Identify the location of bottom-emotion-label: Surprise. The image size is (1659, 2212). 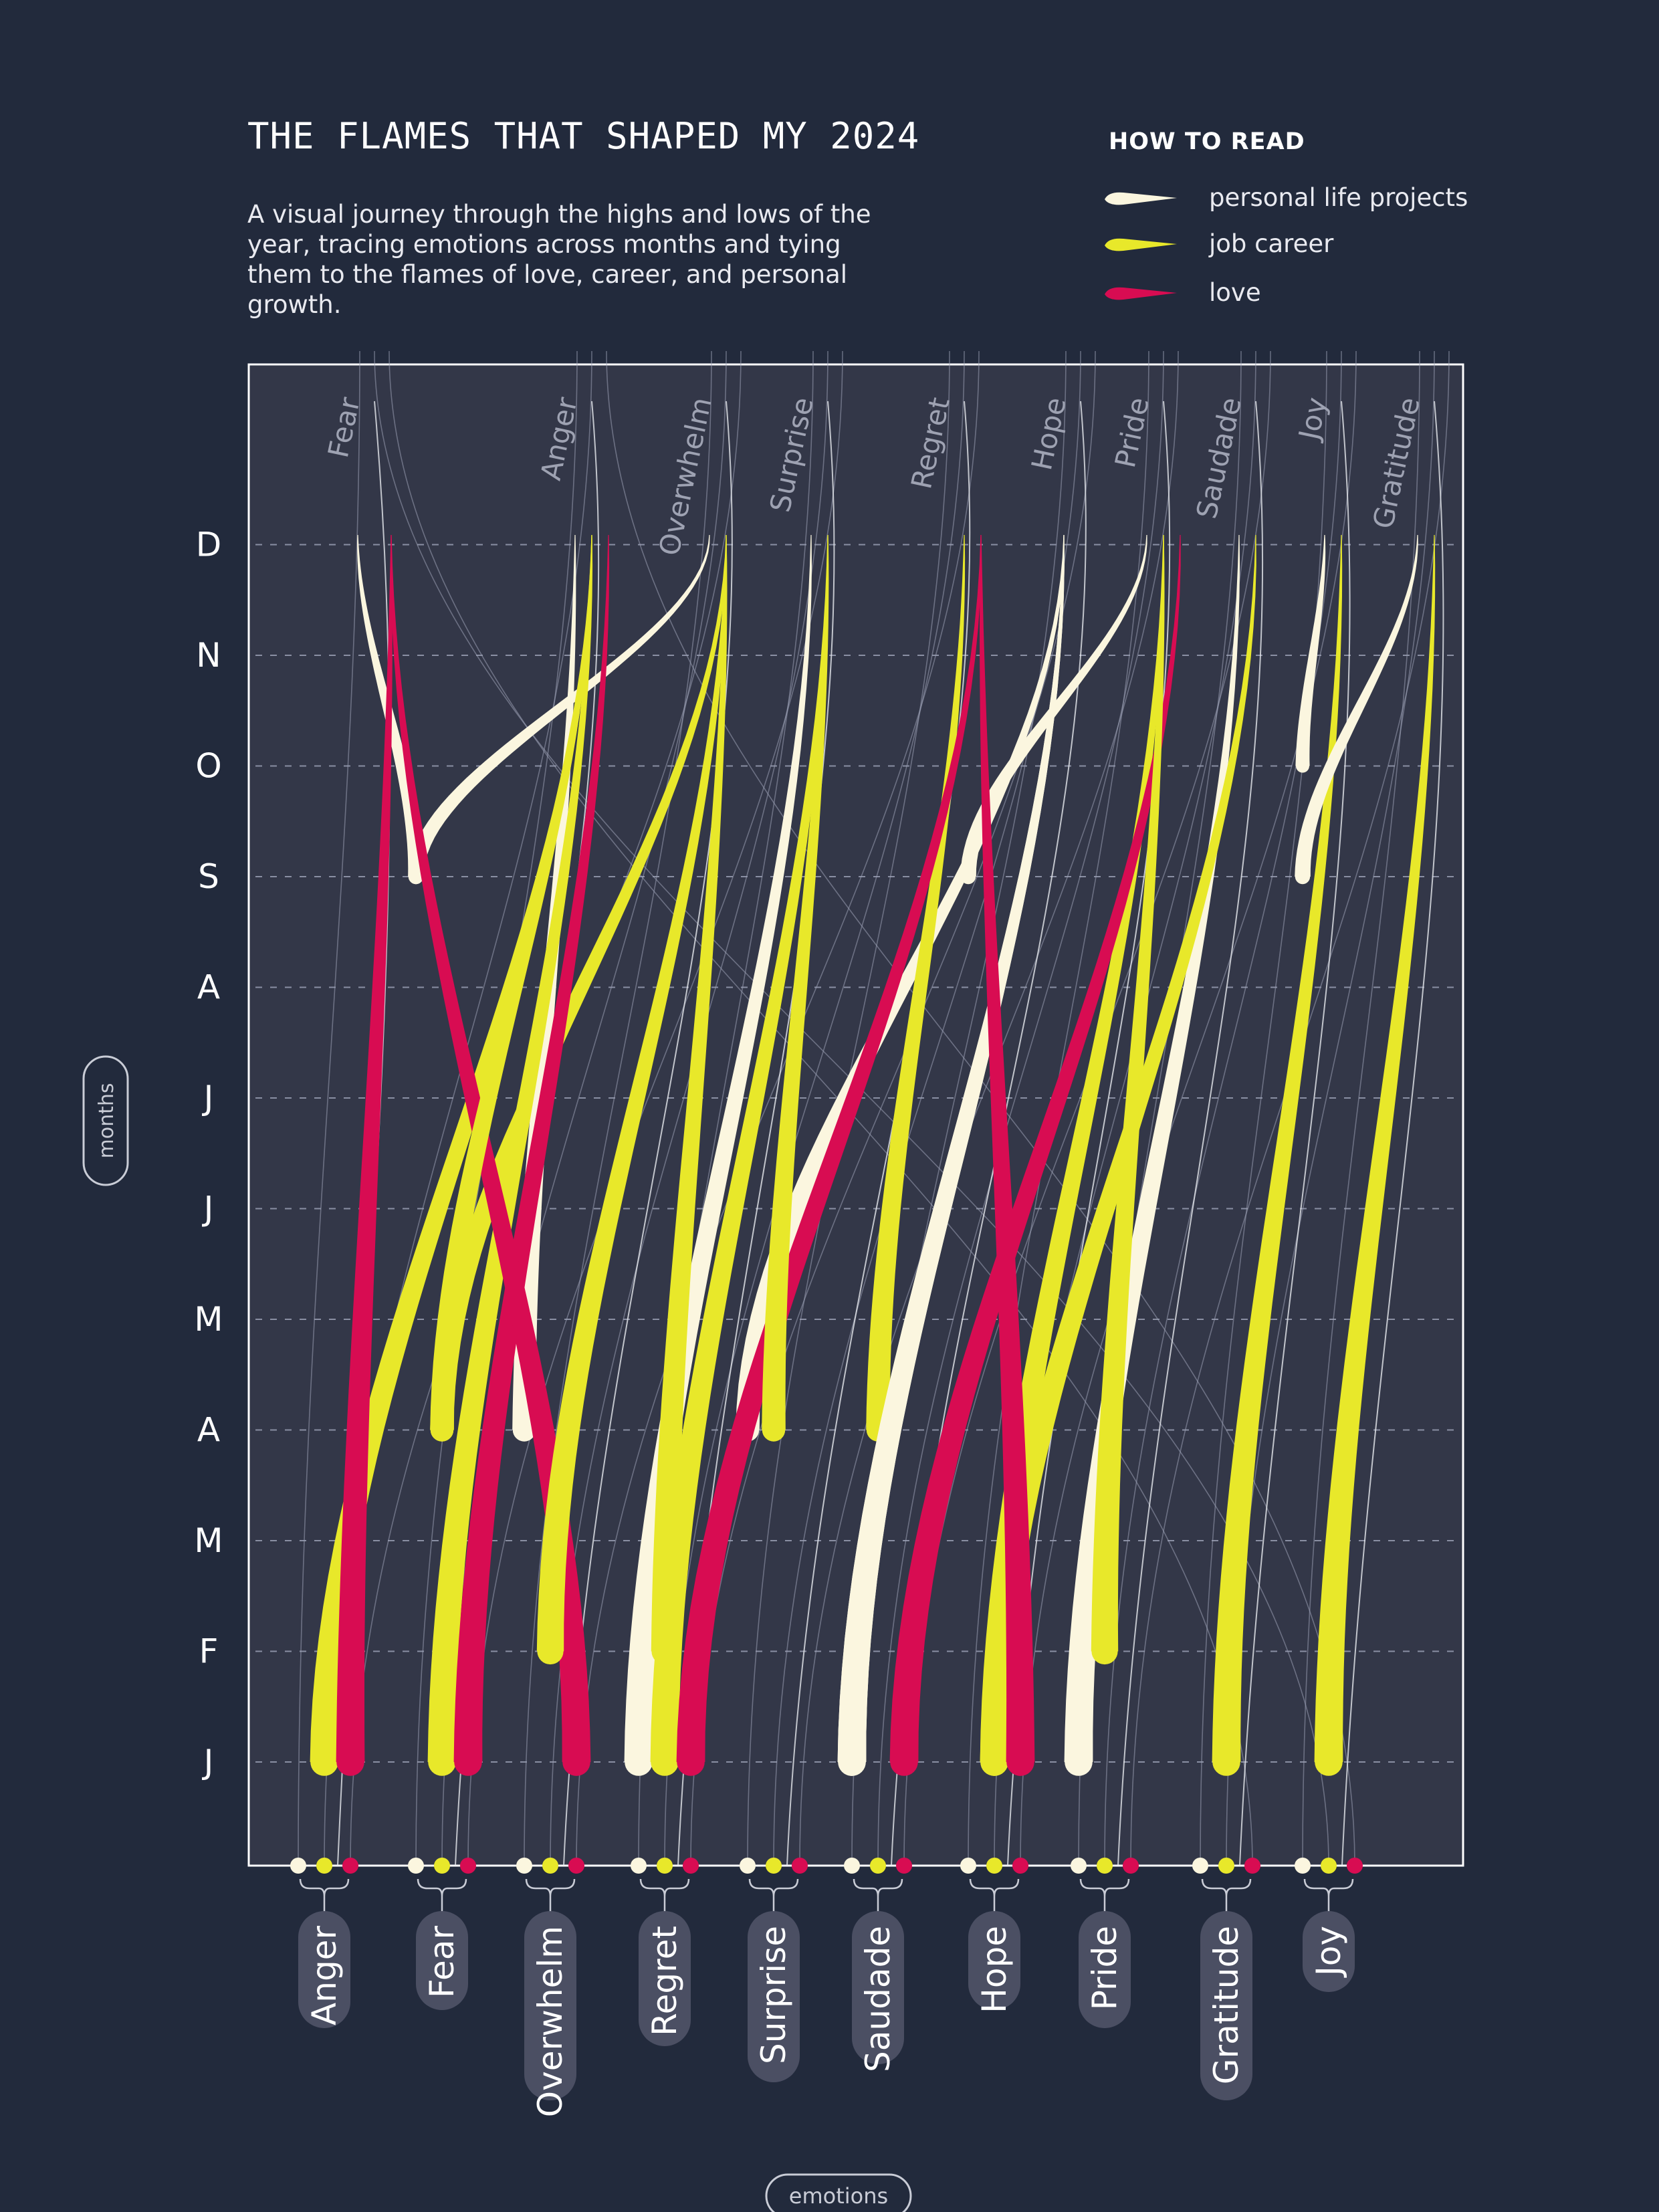
(773, 1995).